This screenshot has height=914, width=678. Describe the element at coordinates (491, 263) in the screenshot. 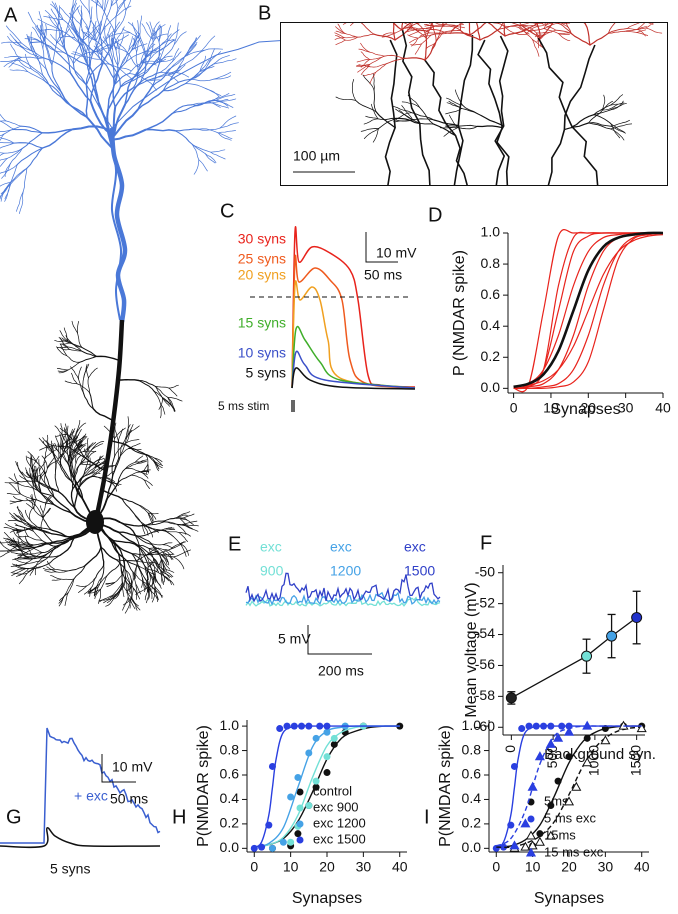

I see `y-tick-label: 0.8` at that location.